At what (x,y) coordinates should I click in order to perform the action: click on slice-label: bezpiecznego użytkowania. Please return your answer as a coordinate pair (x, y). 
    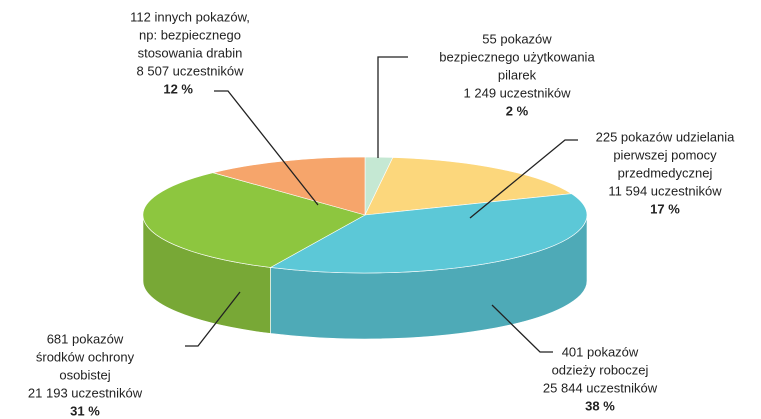
    Looking at the image, I should click on (517, 56).